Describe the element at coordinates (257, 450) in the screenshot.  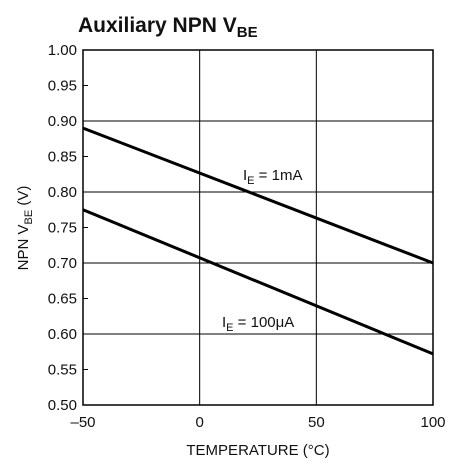
I see `x-axis-label: TEMPERATURE (°C)` at that location.